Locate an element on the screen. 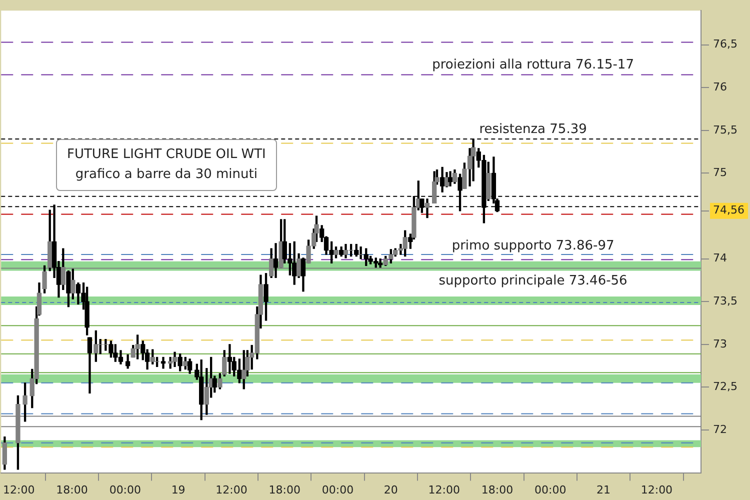  ref-line-label: proiezioni alla rottura 76.15-17 is located at coordinates (533, 65).